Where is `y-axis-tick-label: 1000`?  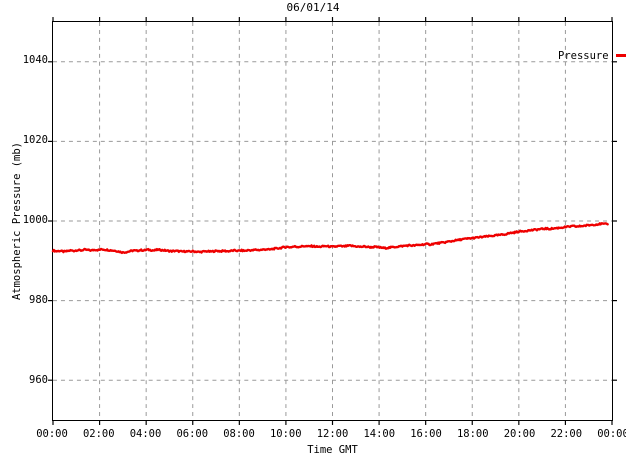 y-axis-tick-label: 1000 is located at coordinates (35, 220).